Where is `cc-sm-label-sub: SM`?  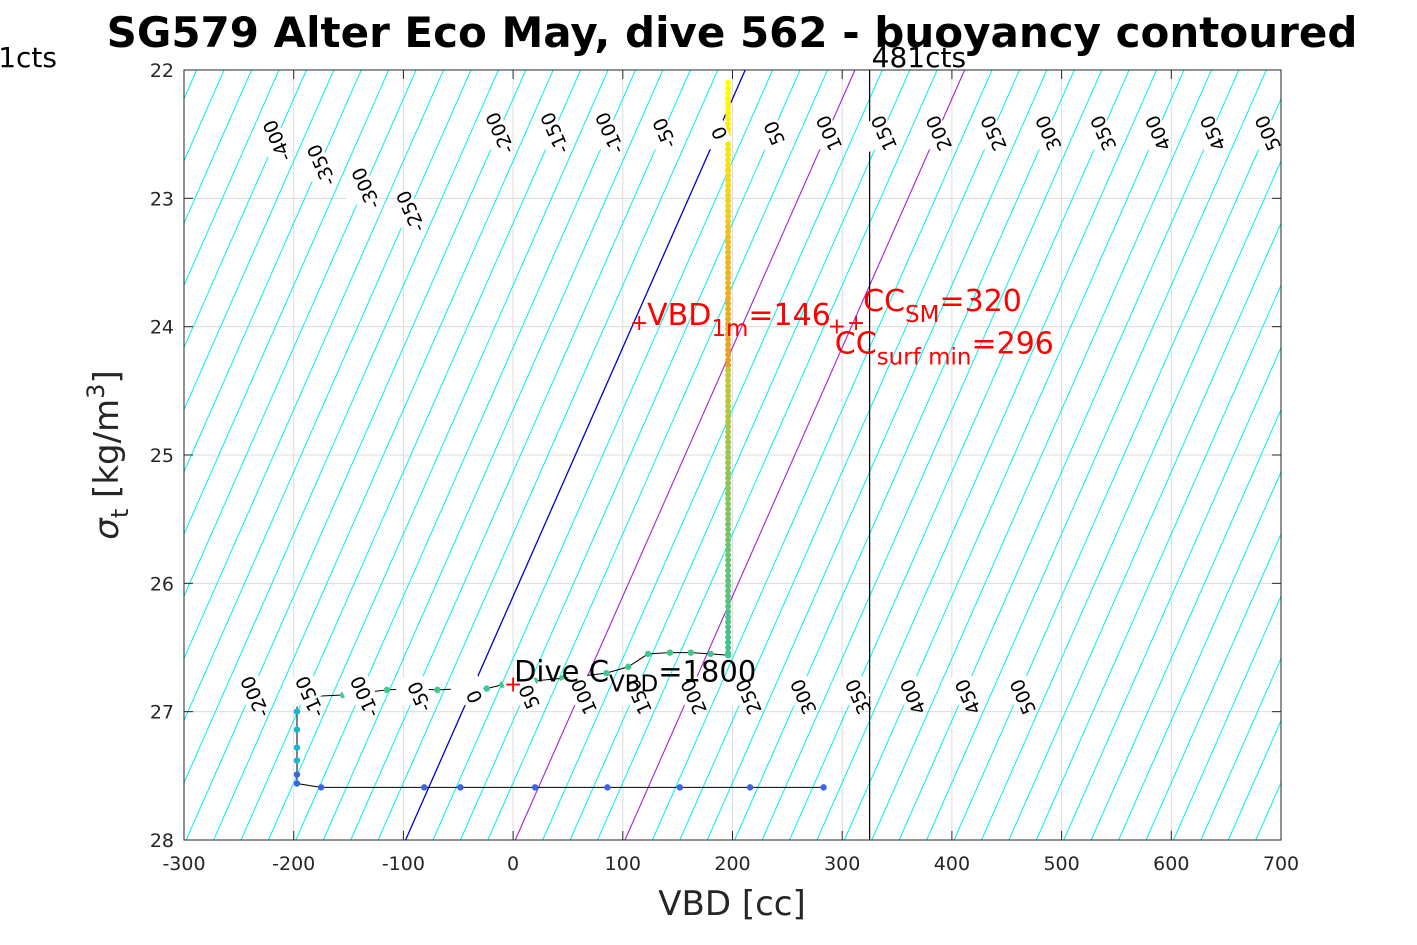 cc-sm-label-sub: SM is located at coordinates (922, 315).